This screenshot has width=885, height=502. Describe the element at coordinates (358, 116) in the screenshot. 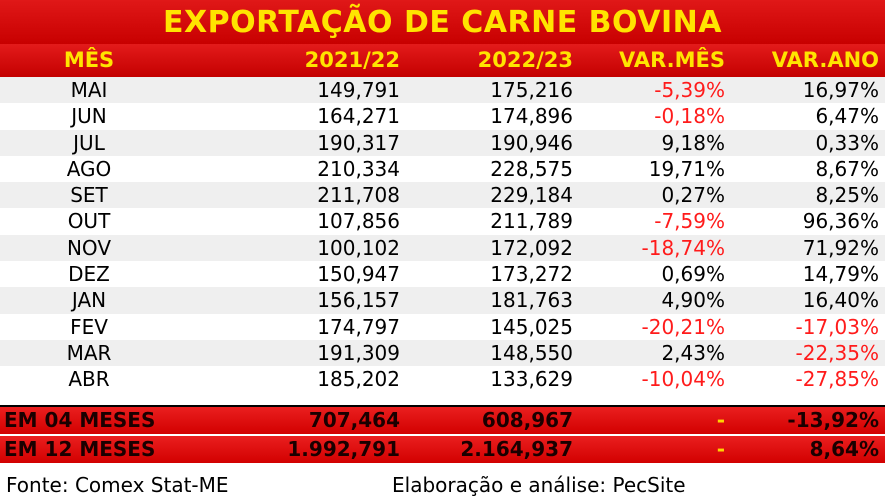

I see `cell-2021-22: 164,271` at that location.